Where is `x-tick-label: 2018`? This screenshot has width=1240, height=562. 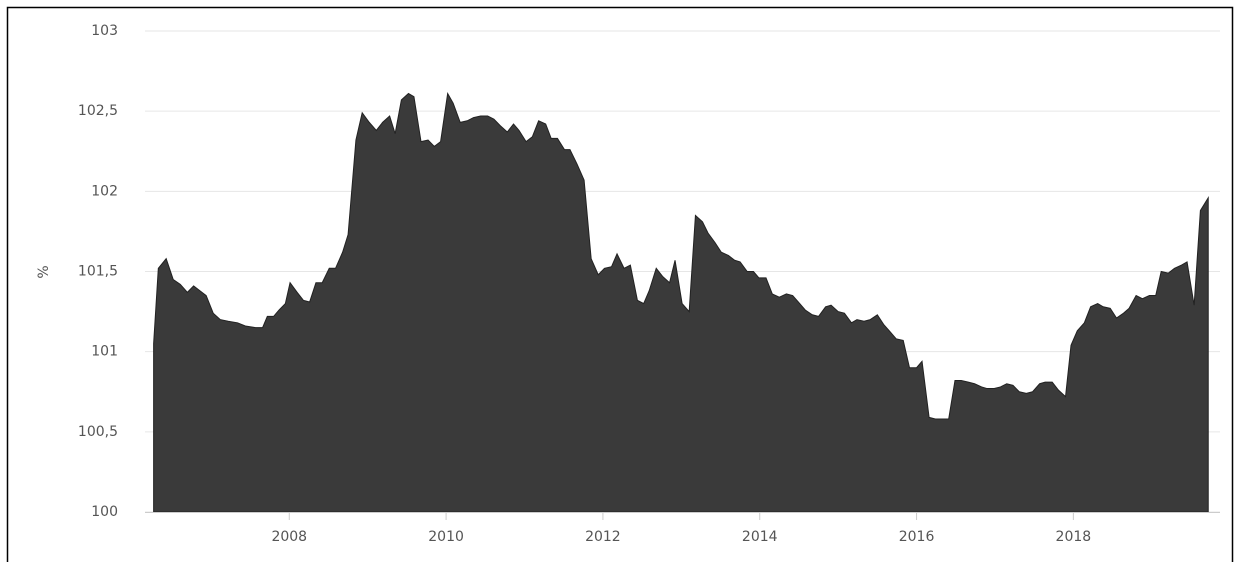
x-tick-label: 2018 is located at coordinates (1074, 537).